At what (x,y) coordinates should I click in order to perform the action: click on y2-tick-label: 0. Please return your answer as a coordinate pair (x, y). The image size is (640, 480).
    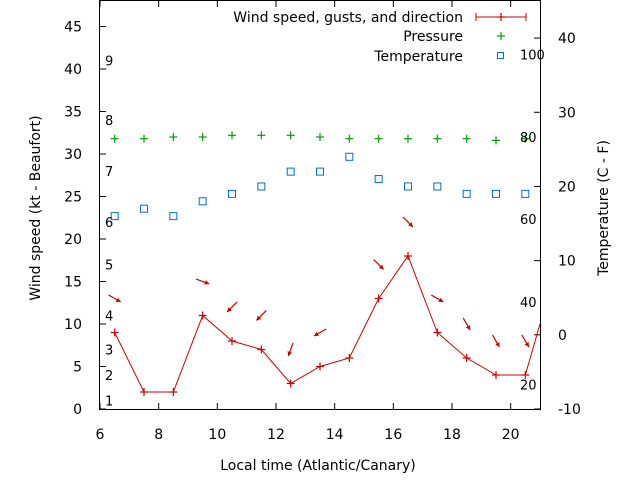
    Looking at the image, I should click on (562, 336).